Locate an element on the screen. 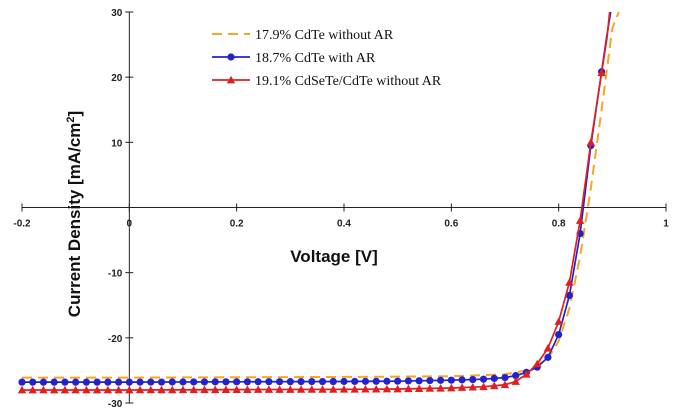  y-axis-title: Current Density [mA/cm2] is located at coordinates (74, 214).